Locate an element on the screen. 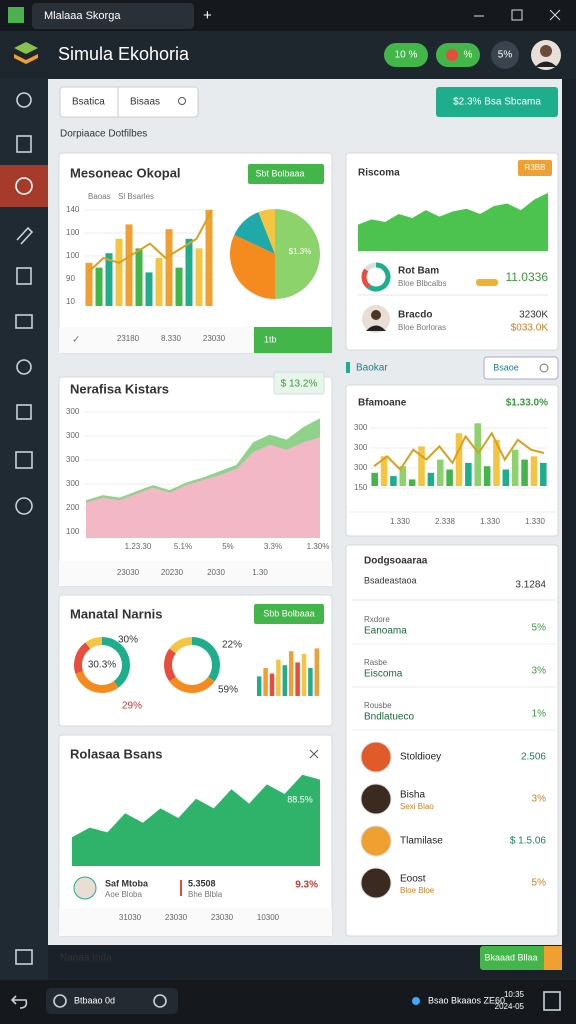 This screenshot has height=1024, width=576. tray-label: Bsao Bkaaos ZE60 is located at coordinates (466, 1000).